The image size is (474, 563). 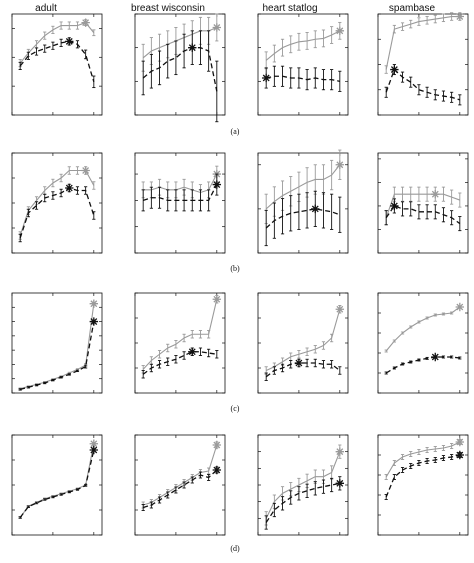 I want to click on panel-b-spambase, so click(x=423, y=203).